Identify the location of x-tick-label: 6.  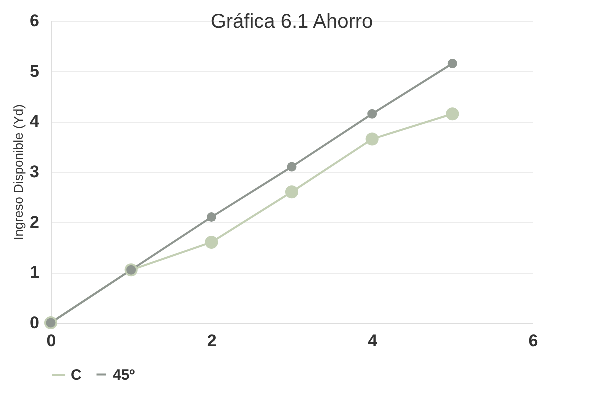
(533, 341).